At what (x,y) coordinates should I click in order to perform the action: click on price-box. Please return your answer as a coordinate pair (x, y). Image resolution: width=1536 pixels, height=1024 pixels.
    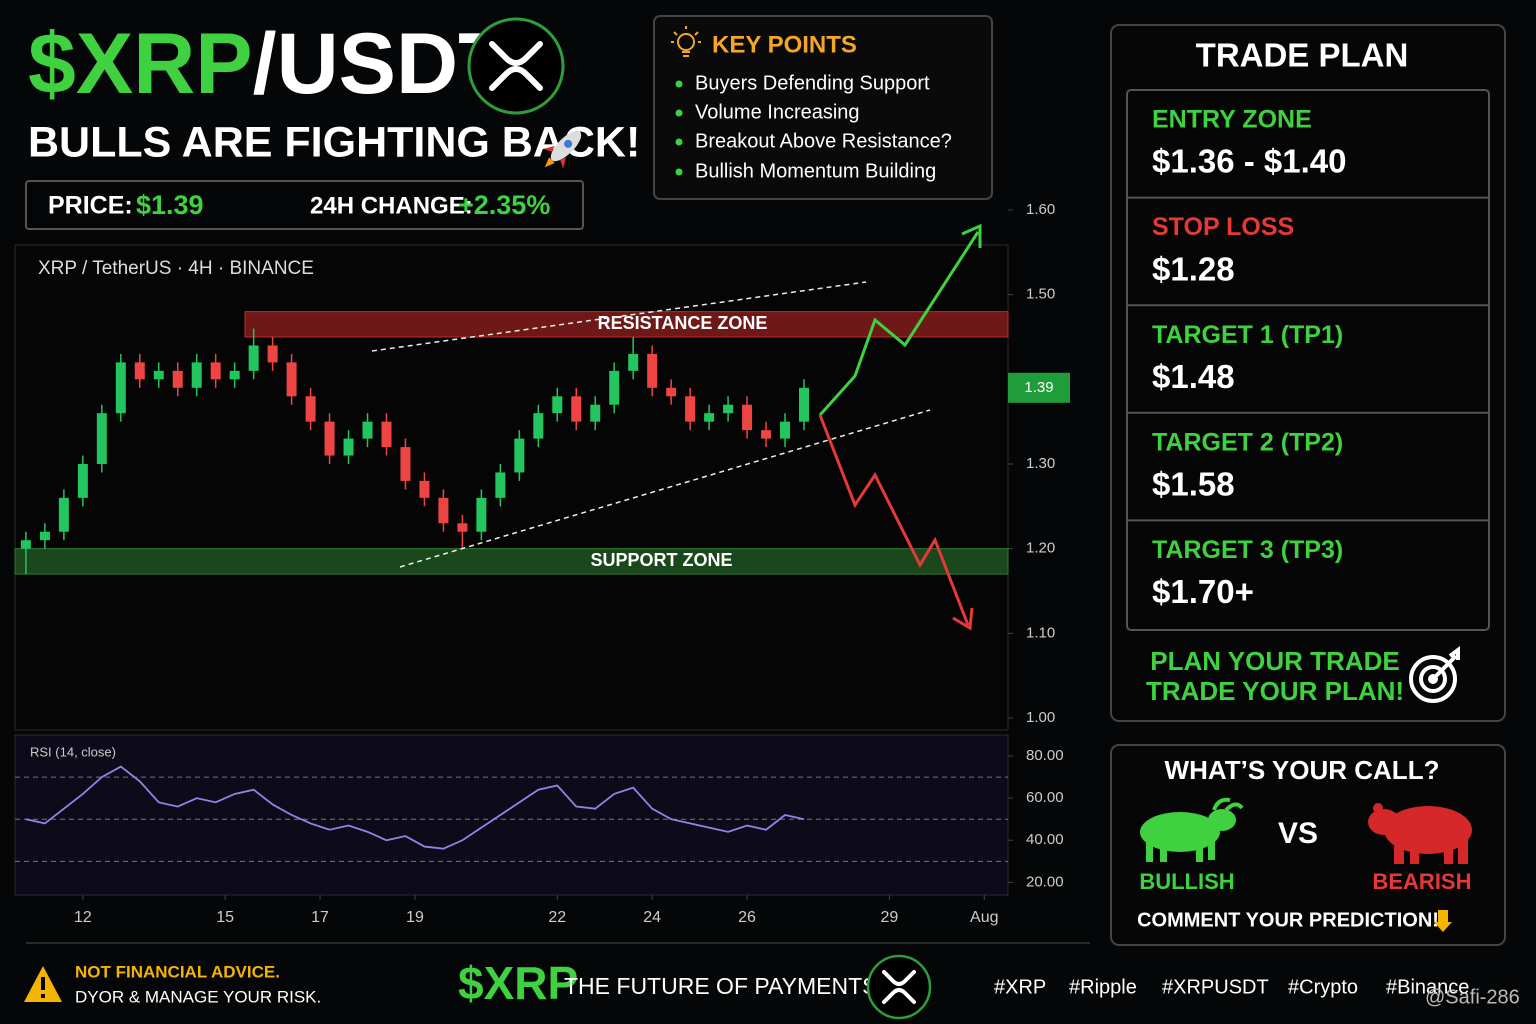
    Looking at the image, I should click on (304, 205).